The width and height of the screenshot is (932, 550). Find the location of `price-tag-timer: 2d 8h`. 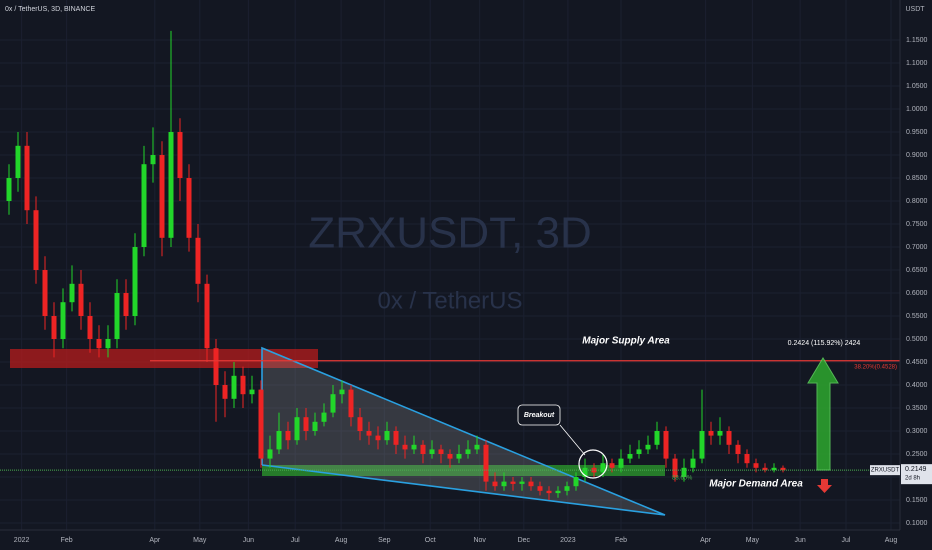

price-tag-timer: 2d 8h is located at coordinates (912, 479).